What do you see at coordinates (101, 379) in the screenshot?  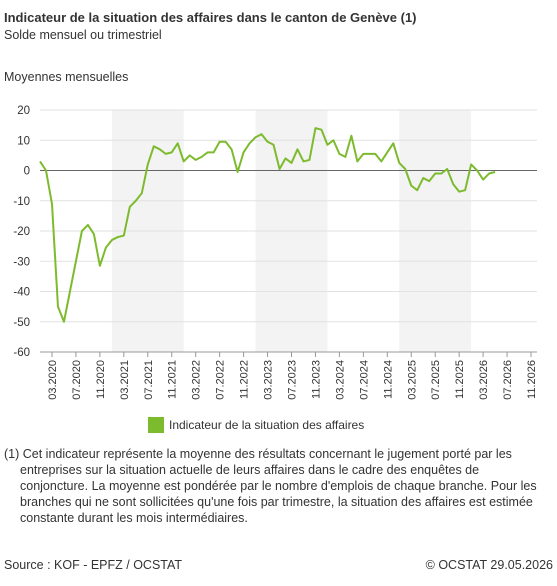 I see `x-tick-label: 11.2020` at bounding box center [101, 379].